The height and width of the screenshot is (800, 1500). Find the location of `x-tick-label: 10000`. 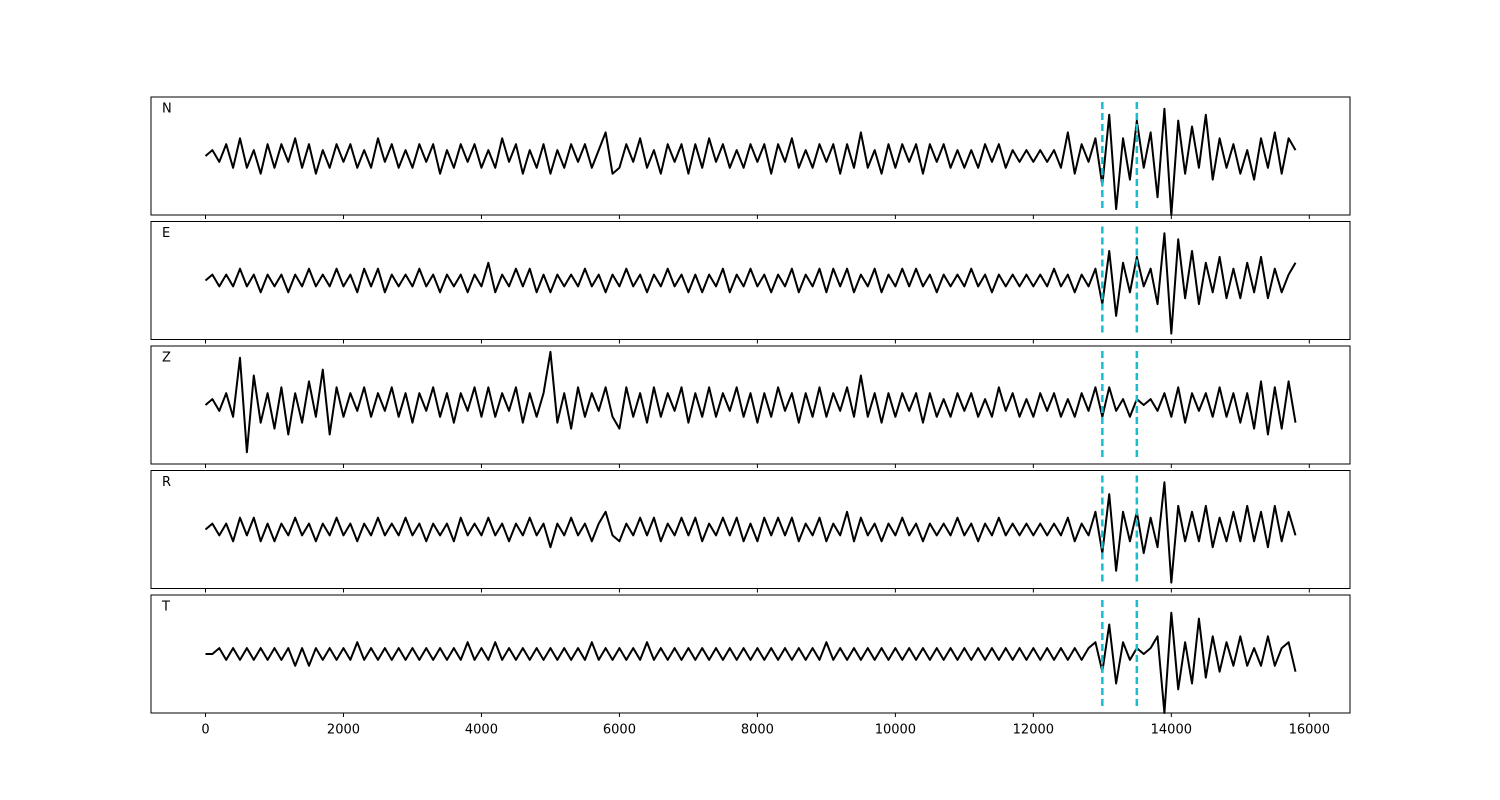

x-tick-label: 10000 is located at coordinates (895, 730).